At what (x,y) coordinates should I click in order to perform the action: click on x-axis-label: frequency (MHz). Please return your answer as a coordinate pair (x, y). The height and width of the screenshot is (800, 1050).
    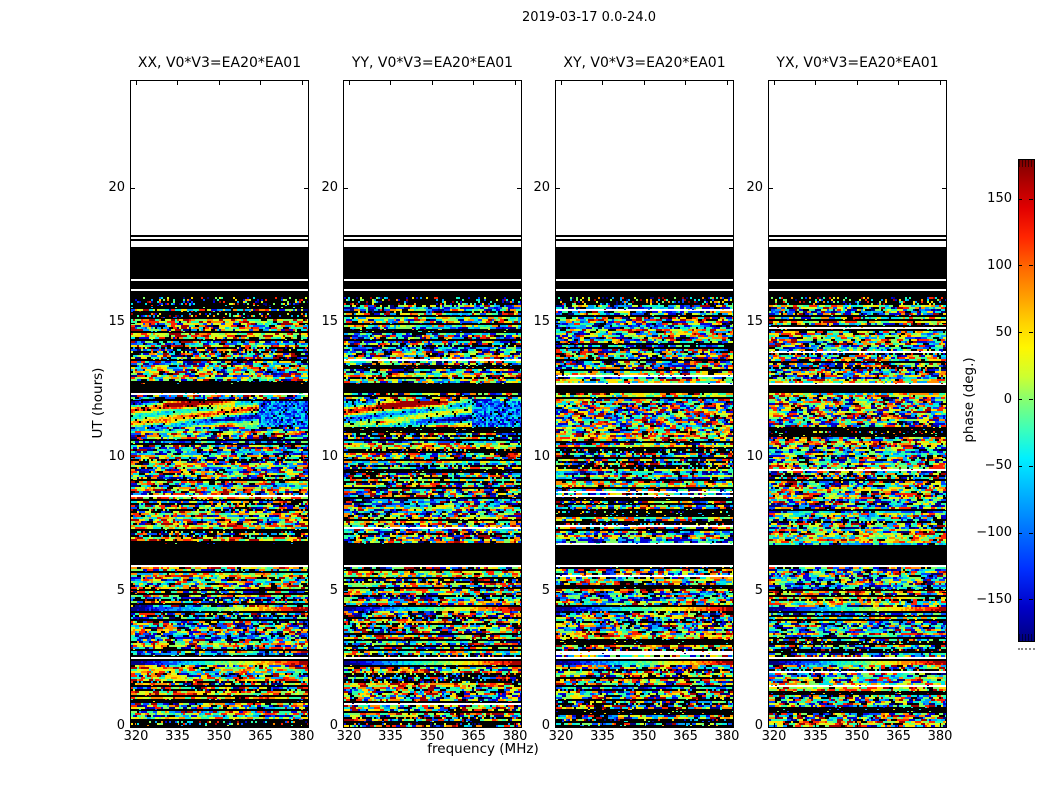
    Looking at the image, I should click on (483, 749).